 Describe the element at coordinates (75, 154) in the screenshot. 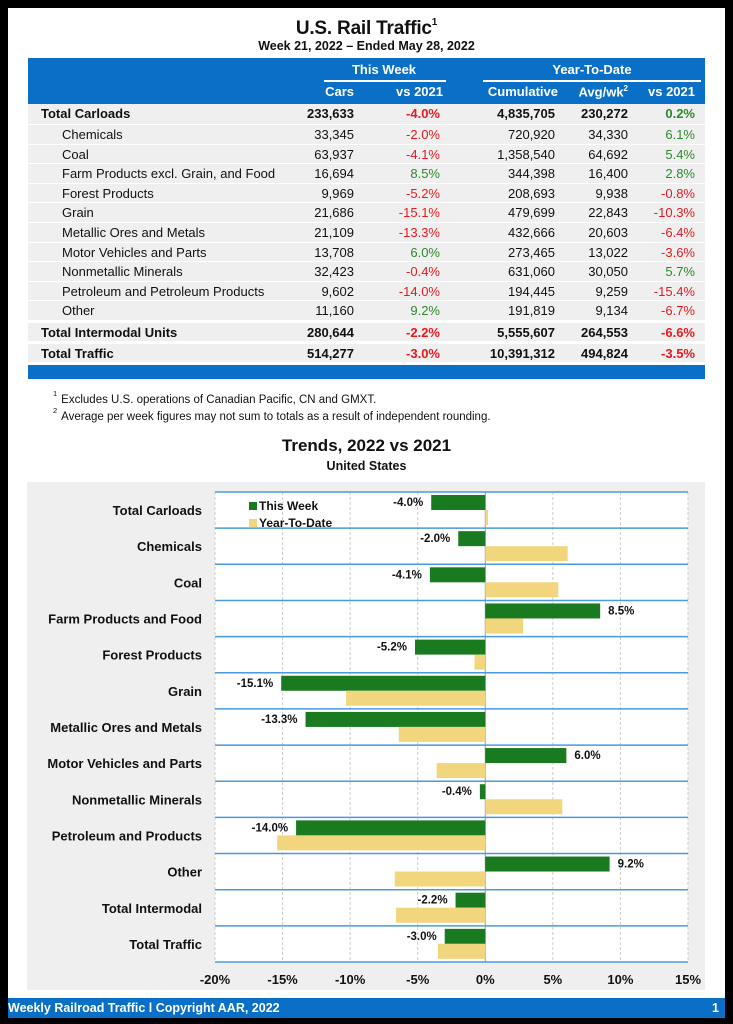

I see `row-label: Coal` at that location.